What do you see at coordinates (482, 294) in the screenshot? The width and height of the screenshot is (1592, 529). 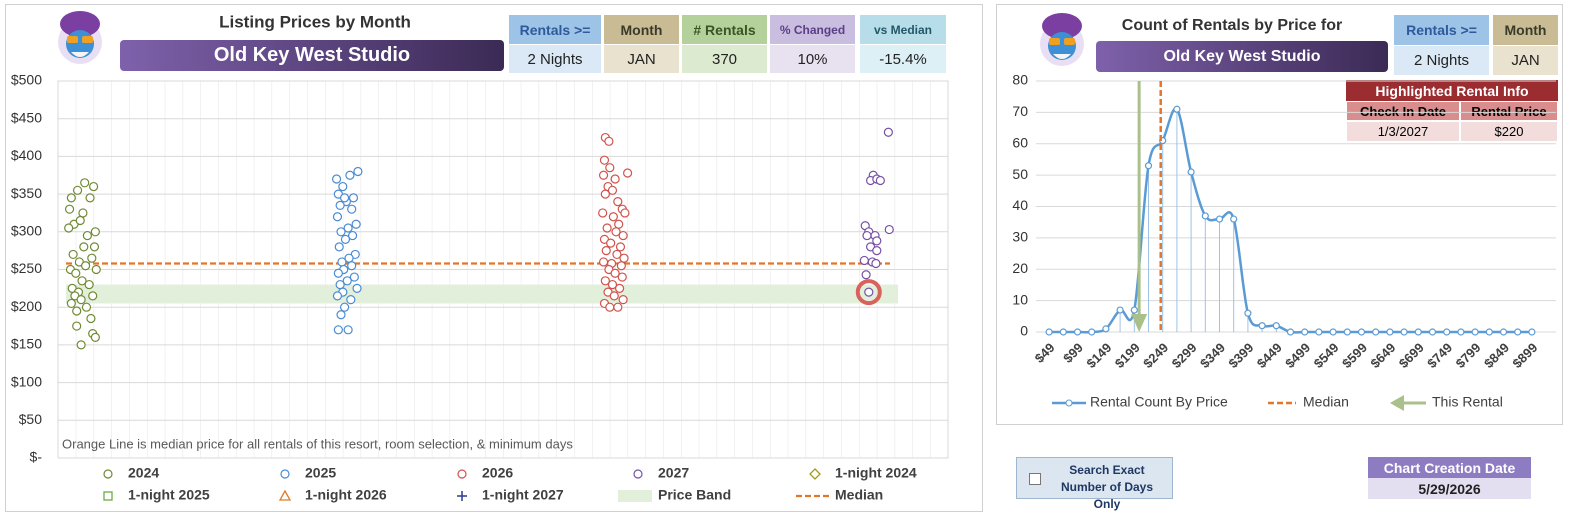 I see `price-band` at bounding box center [482, 294].